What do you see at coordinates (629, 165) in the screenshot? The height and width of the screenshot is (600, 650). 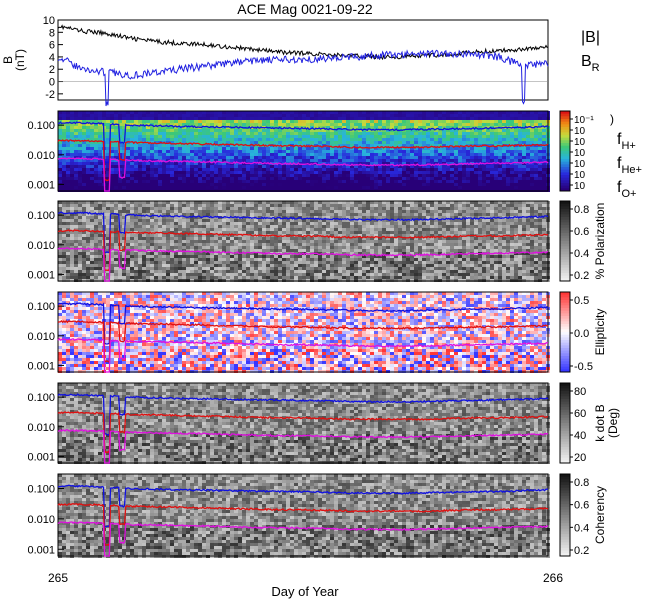 I see `legend-fhe: fHe+` at bounding box center [629, 165].